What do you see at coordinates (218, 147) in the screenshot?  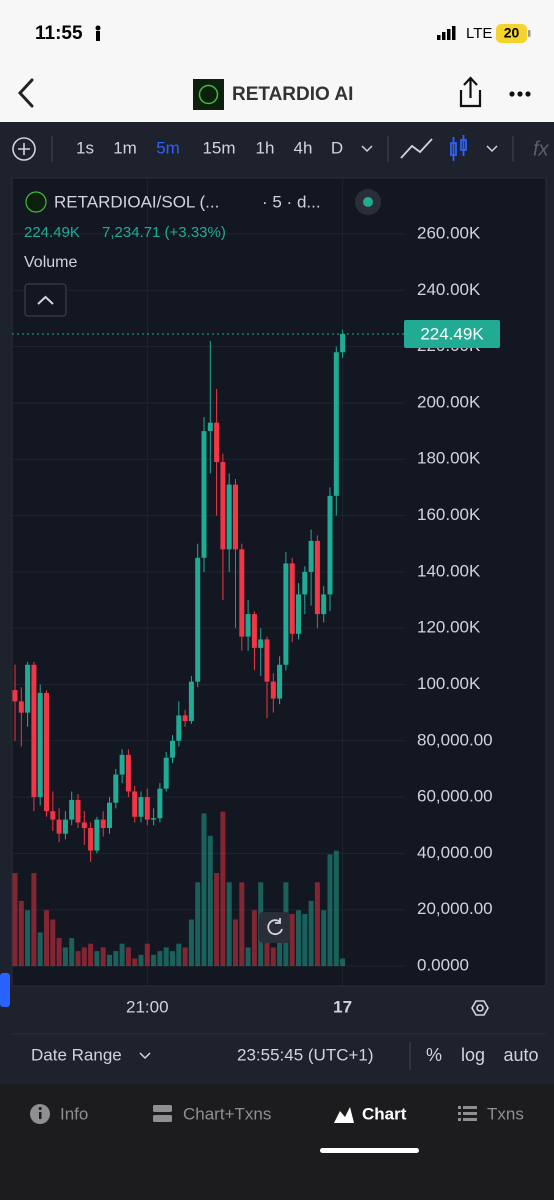 I see `interval-button: 15m` at bounding box center [218, 147].